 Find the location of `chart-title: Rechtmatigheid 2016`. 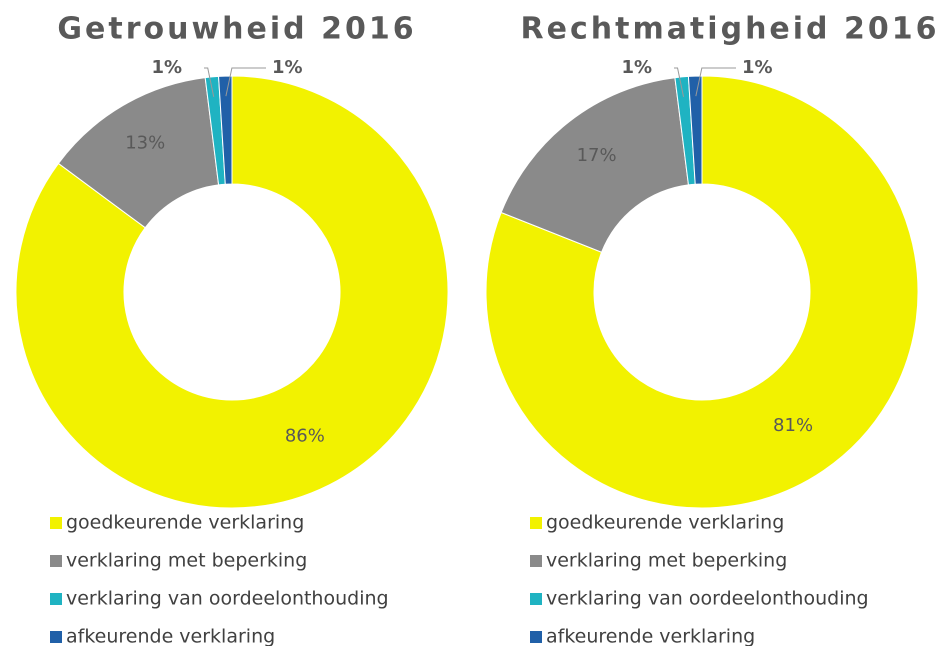

chart-title: Rechtmatigheid 2016 is located at coordinates (730, 29).